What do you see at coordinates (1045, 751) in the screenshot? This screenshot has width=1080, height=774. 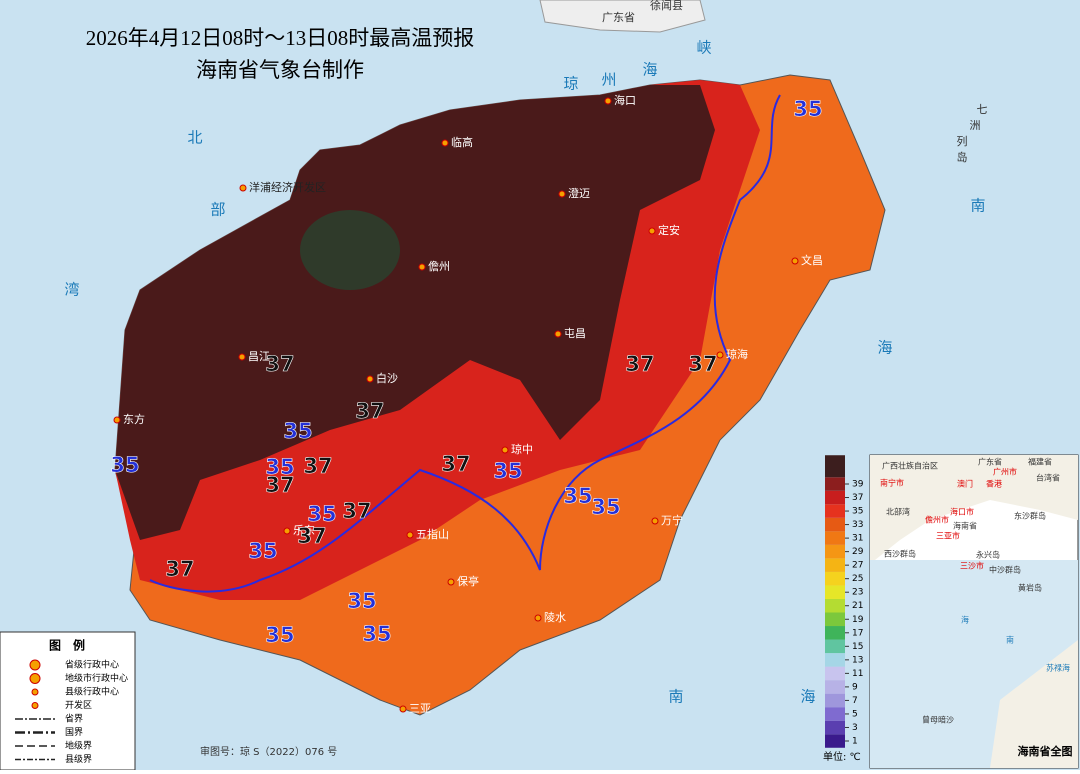 I see `inset-title: 海南省全图` at bounding box center [1045, 751].